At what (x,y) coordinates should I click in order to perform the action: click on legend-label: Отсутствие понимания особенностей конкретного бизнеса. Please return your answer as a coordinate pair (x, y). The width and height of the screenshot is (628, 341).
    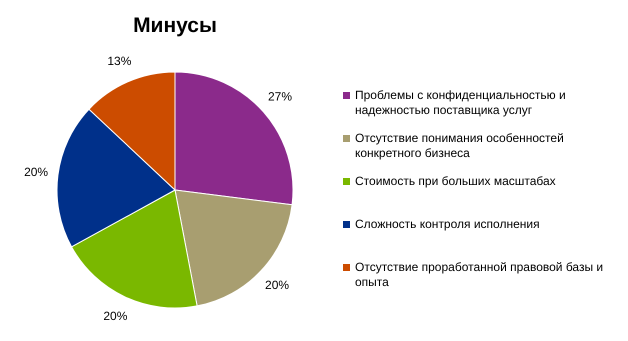
    Looking at the image, I should click on (459, 145).